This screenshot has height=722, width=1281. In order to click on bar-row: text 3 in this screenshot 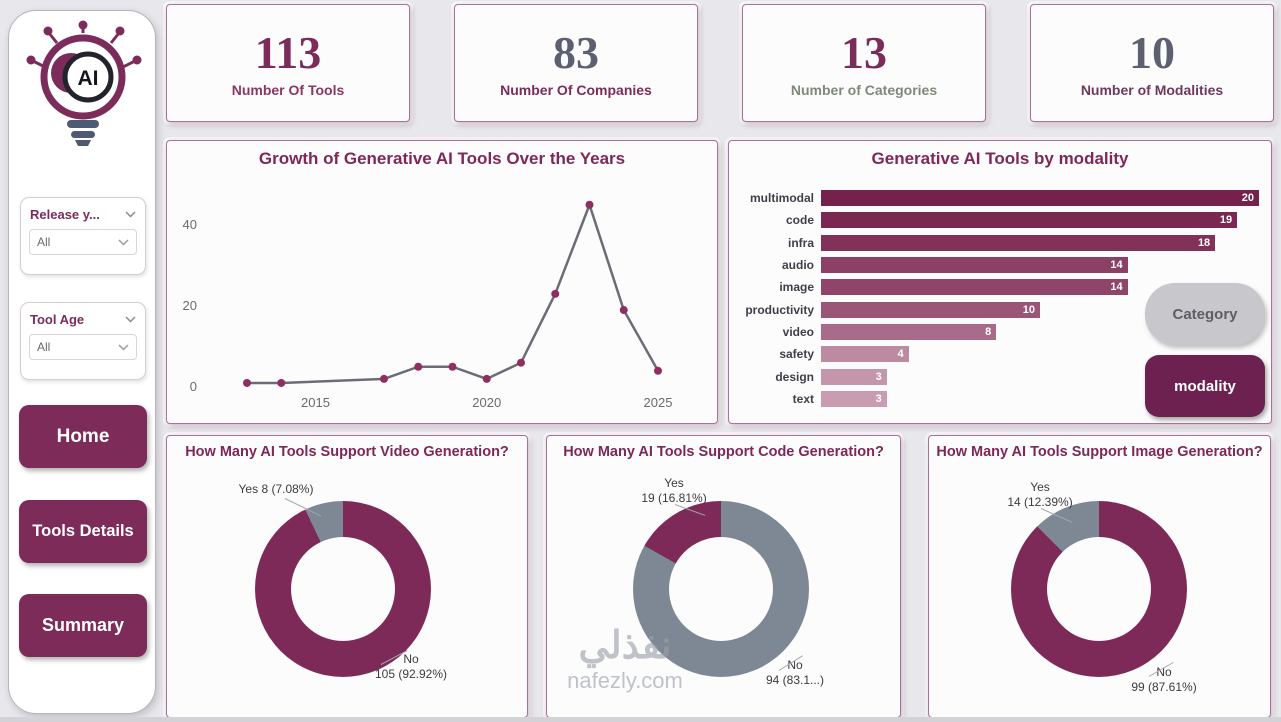, I will do `click(1000, 399)`.